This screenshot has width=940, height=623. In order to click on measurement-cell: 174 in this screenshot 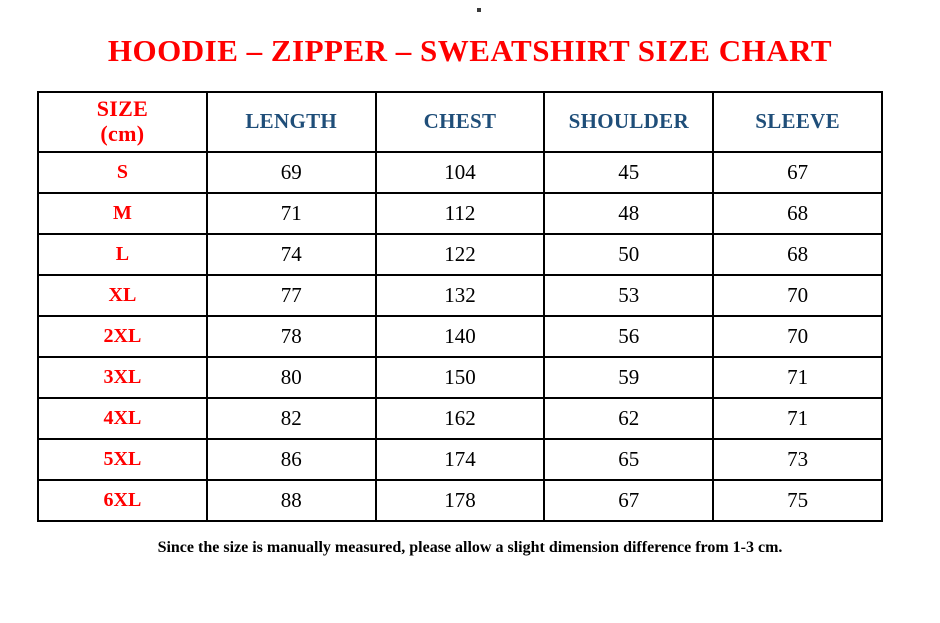, I will do `click(460, 459)`.